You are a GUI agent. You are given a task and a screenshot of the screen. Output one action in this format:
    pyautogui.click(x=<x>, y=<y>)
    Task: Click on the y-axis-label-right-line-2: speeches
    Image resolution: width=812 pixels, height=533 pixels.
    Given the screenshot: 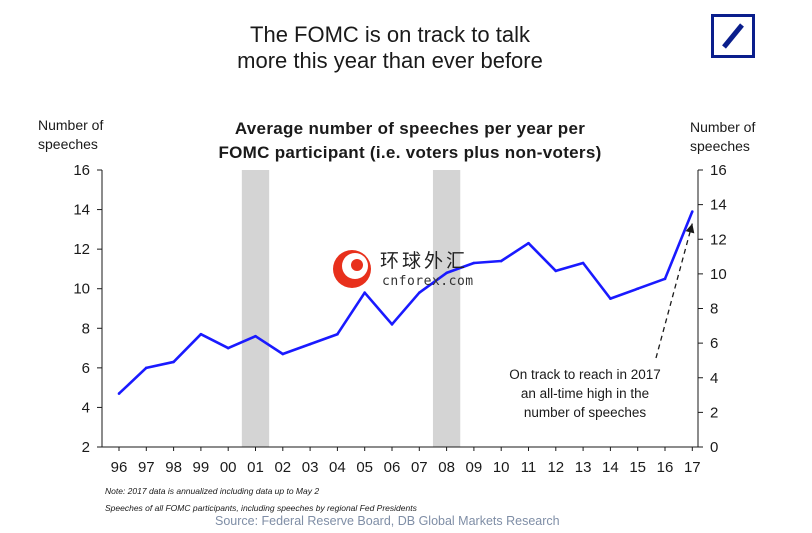 What is the action you would take?
    pyautogui.click(x=720, y=146)
    